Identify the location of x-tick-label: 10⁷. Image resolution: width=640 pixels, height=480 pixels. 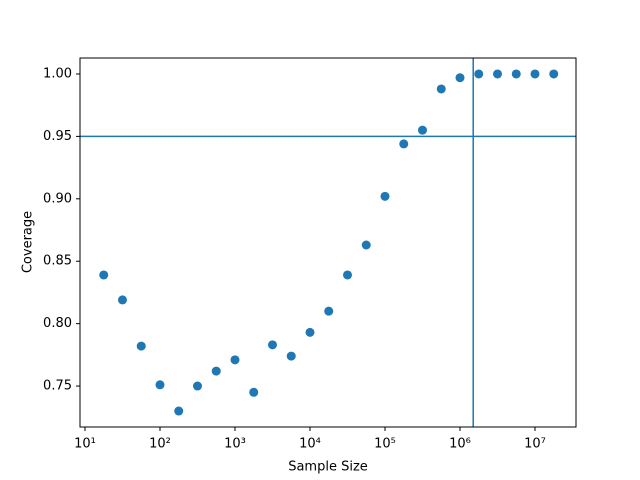
(535, 444).